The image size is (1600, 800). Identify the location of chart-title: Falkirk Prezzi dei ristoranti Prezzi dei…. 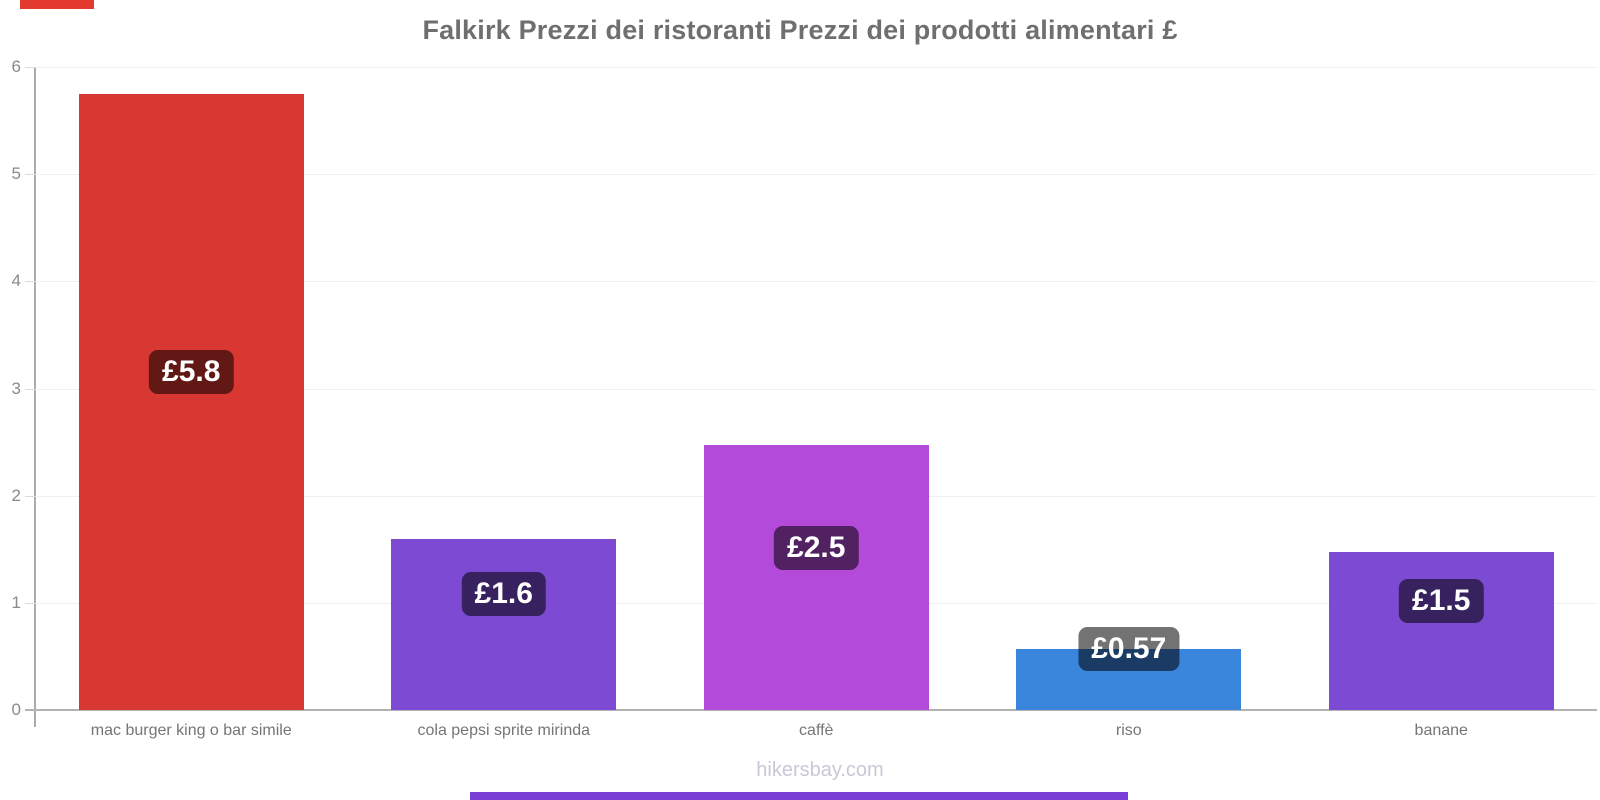
(800, 30).